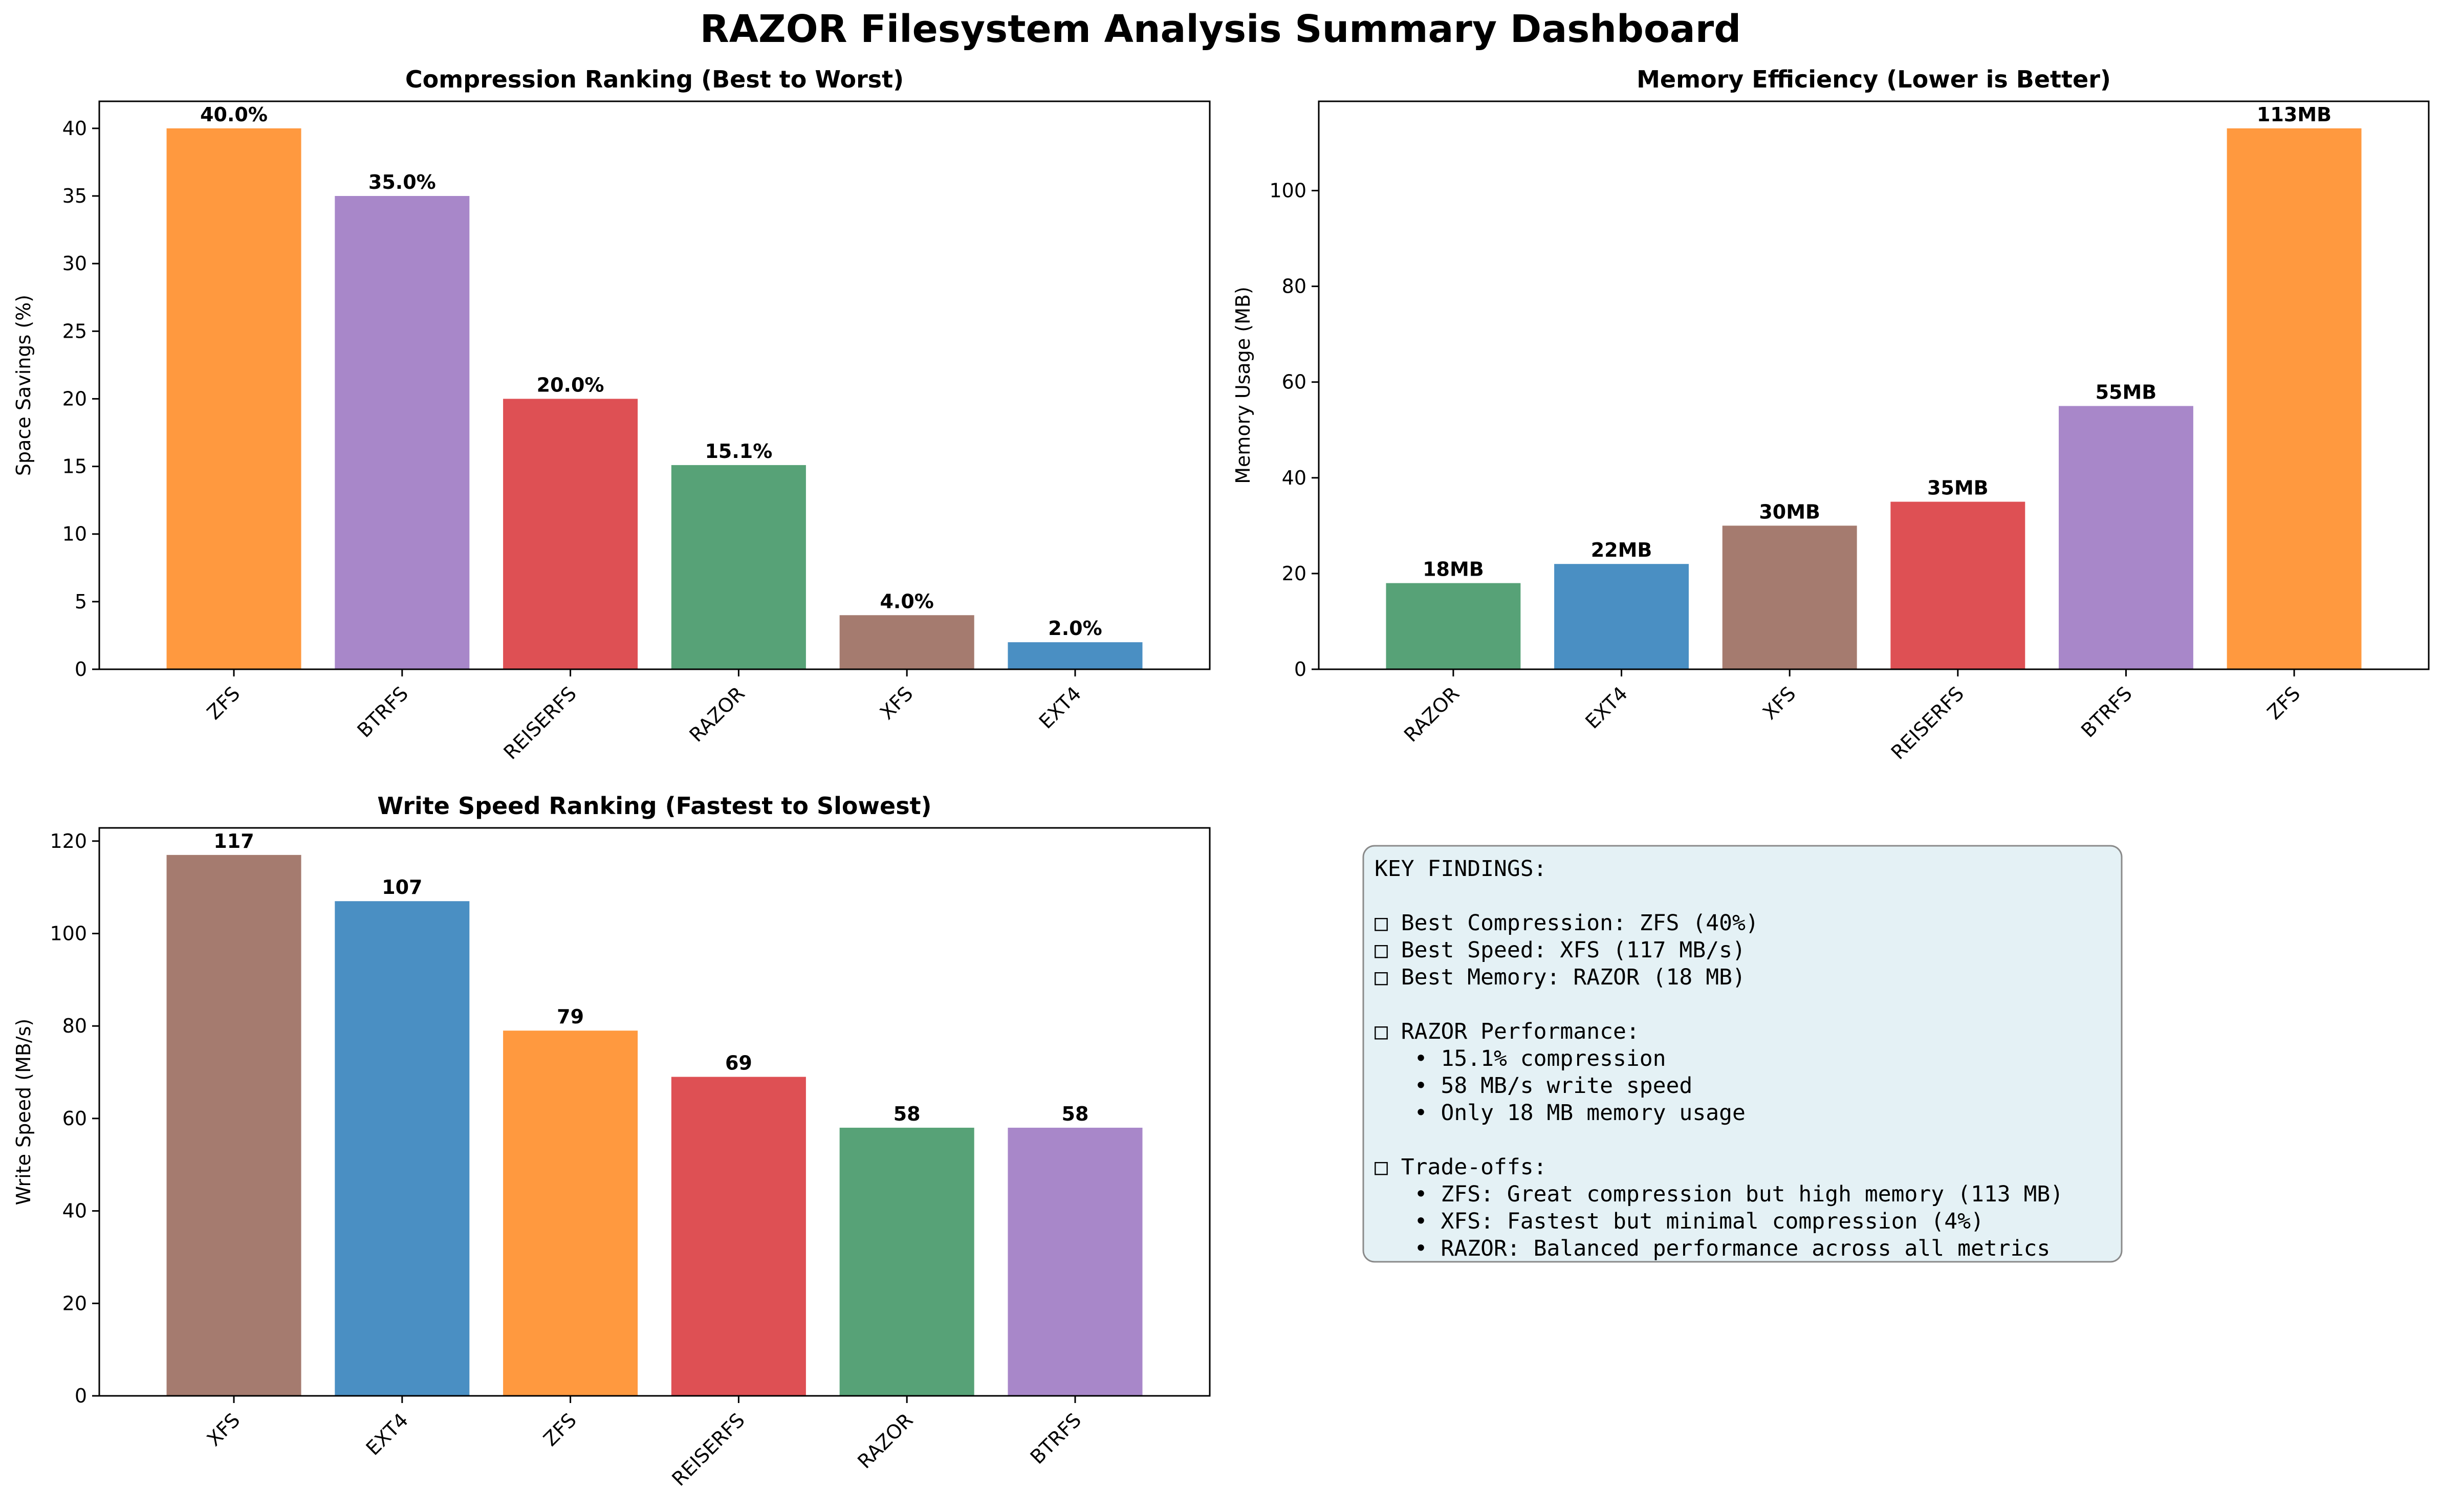 This screenshot has width=2441, height=1512. Describe the element at coordinates (23, 1112) in the screenshot. I see `write-speed-y-axis-label: Write Speed (MB/s)` at that location.